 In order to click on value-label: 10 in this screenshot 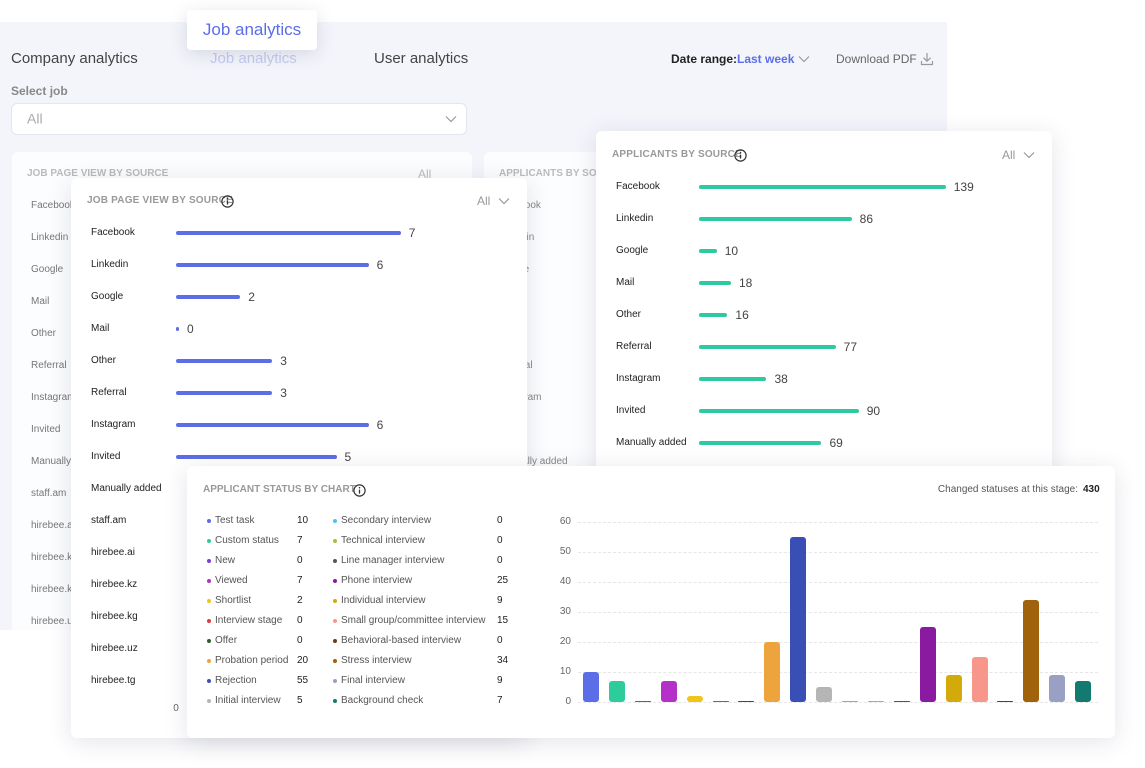, I will do `click(731, 250)`.